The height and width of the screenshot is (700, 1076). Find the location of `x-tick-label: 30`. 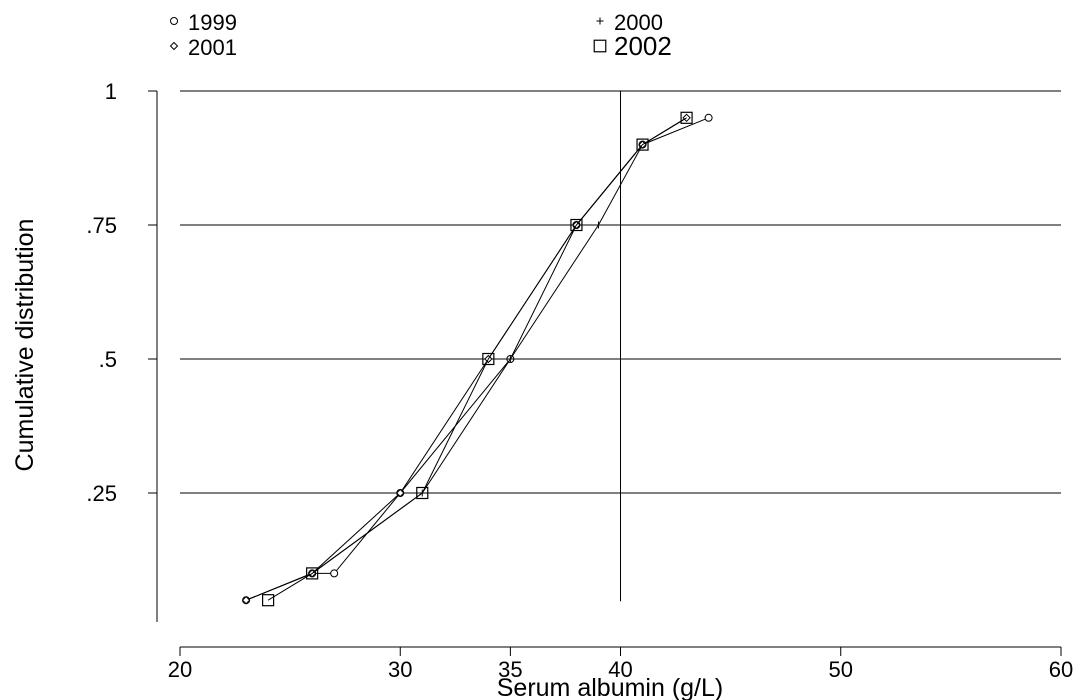

x-tick-label: 30 is located at coordinates (400, 669).